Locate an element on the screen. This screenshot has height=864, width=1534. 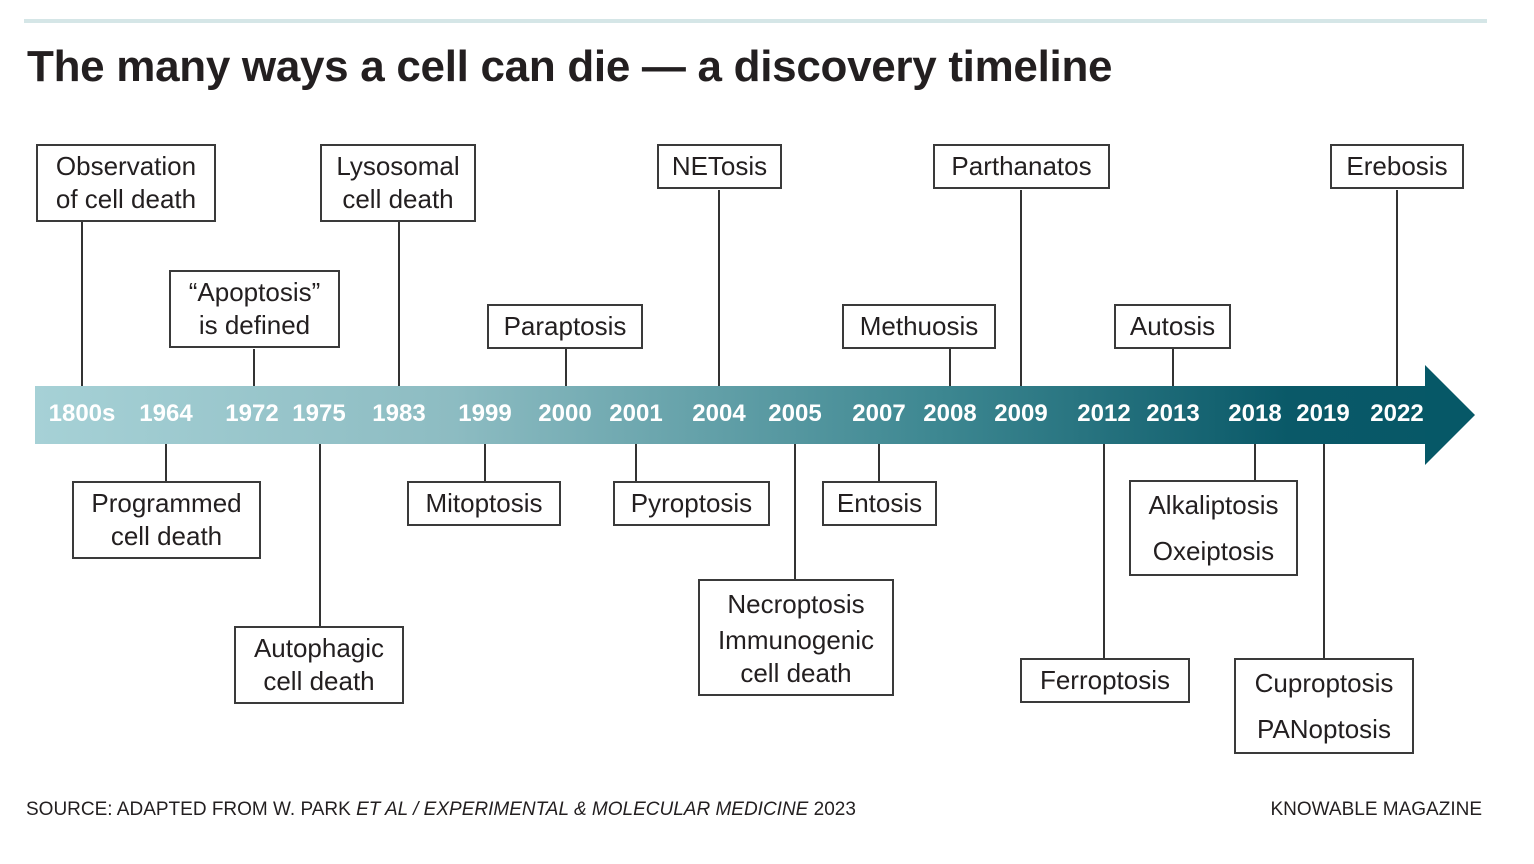
event-netosis: NETosis is located at coordinates (719, 166).